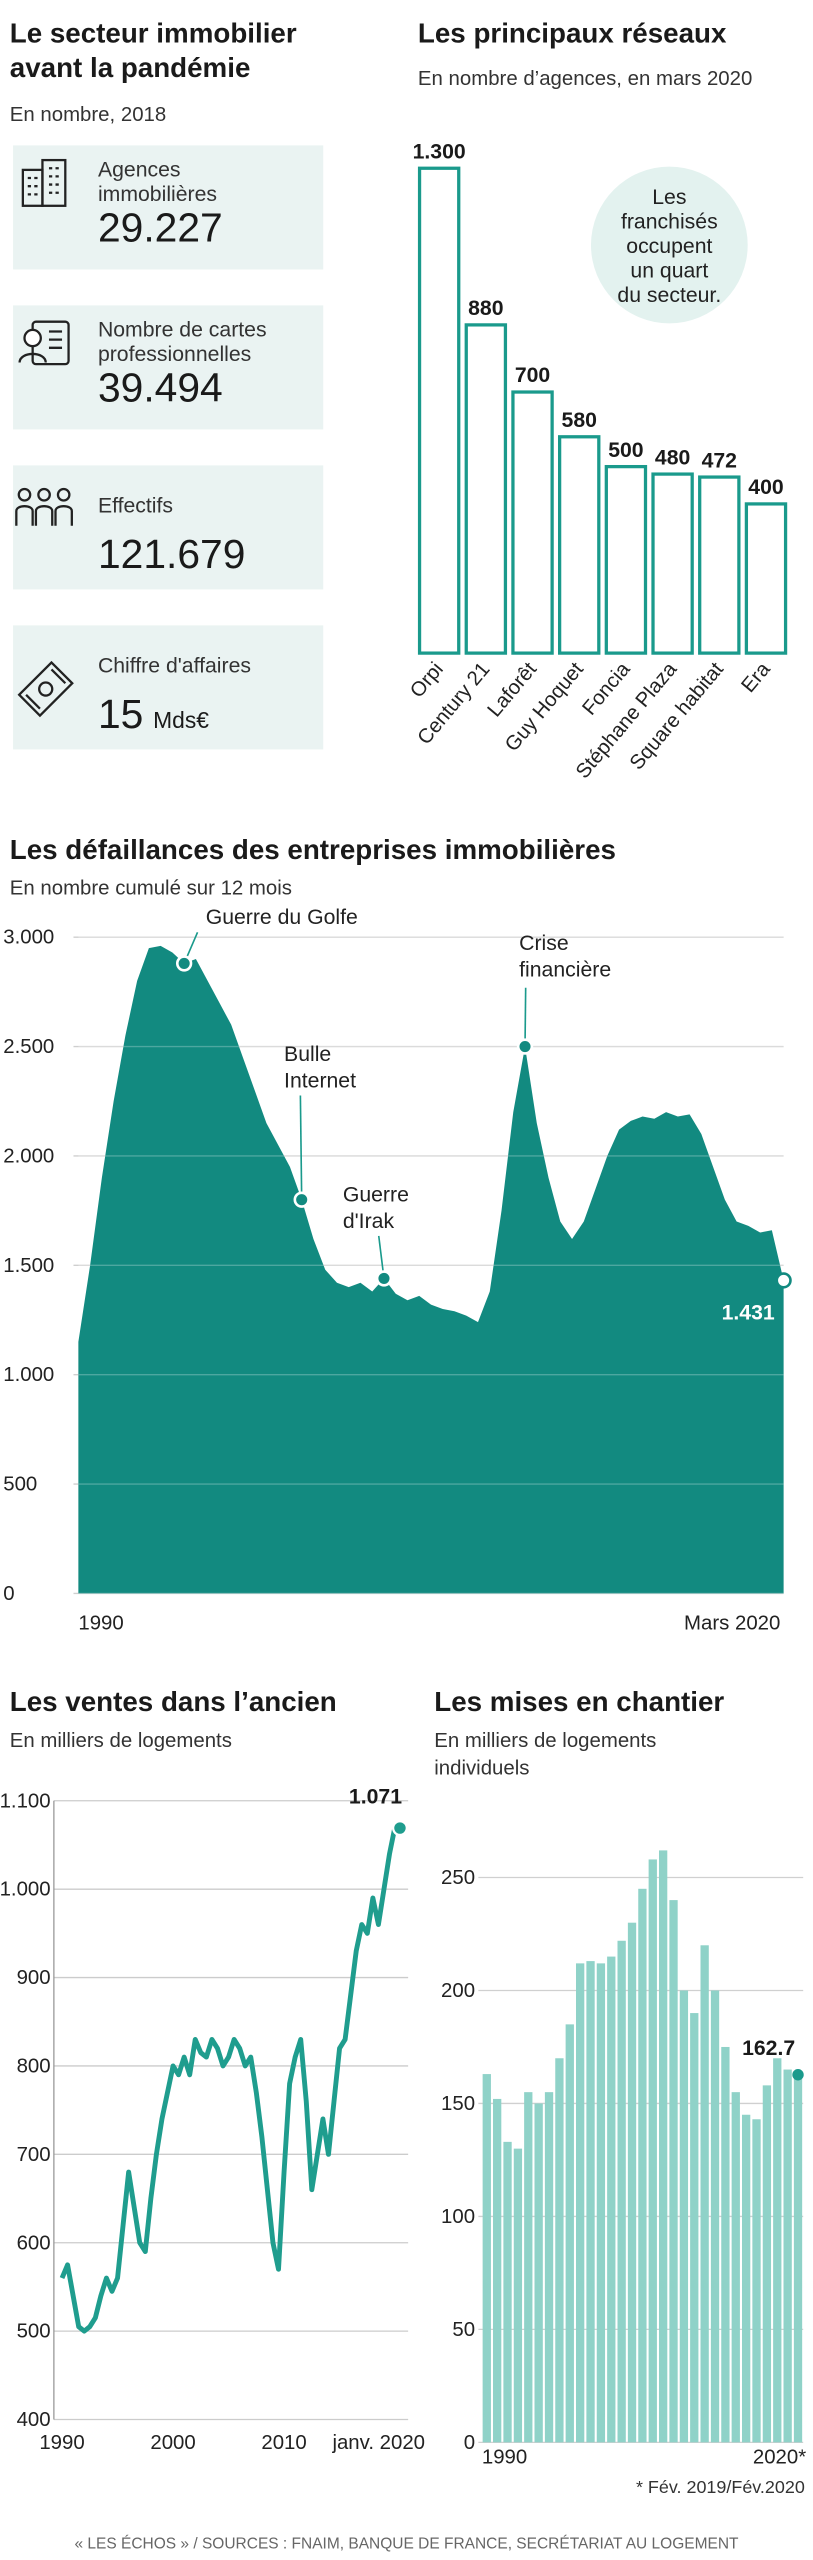 This screenshot has height=2560, width=813. What do you see at coordinates (669, 222) in the screenshot?
I see `annotation: franchisés` at bounding box center [669, 222].